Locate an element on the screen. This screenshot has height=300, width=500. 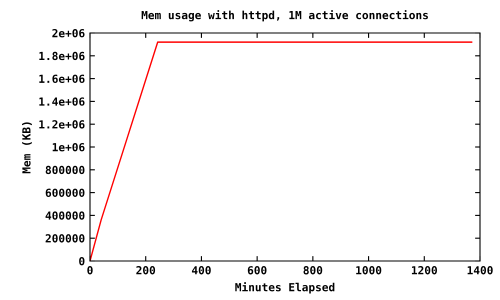
x-tick-label: 1400 is located at coordinates (480, 270).